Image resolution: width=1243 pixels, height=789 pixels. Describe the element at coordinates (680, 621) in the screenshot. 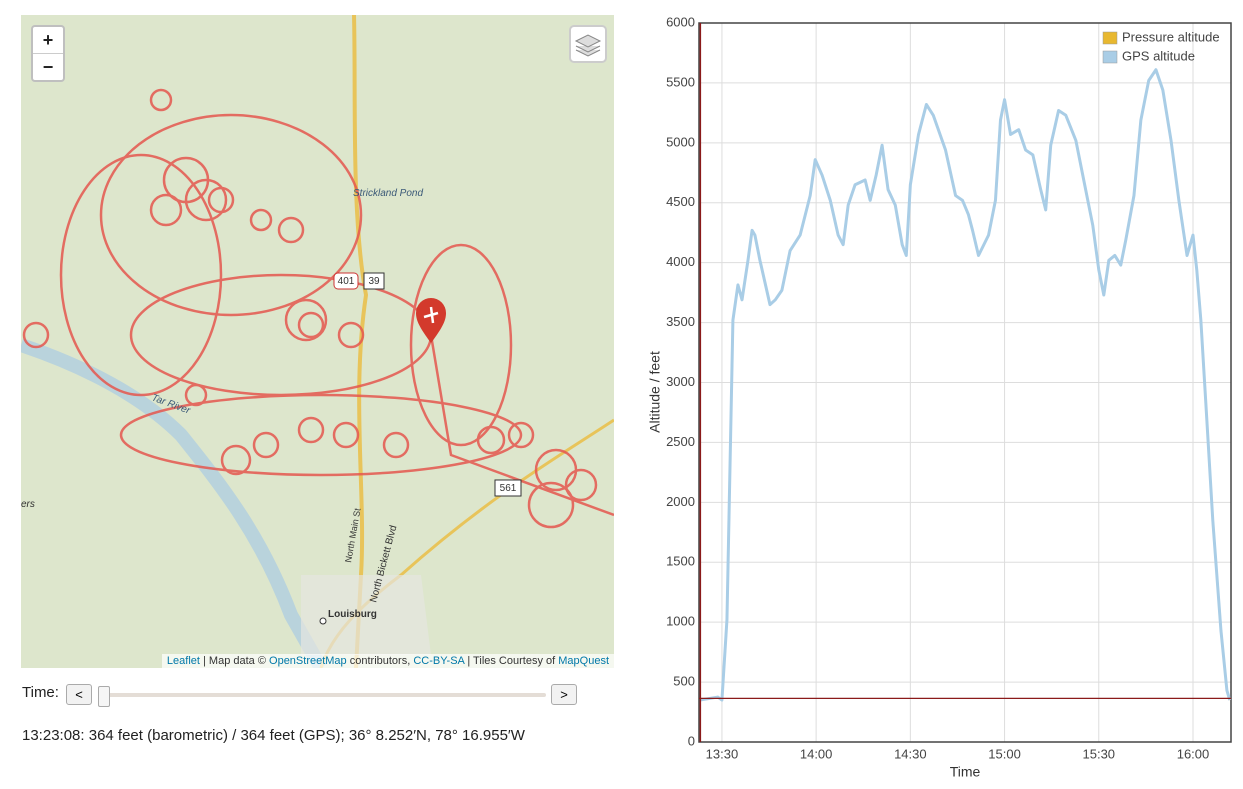

I see `y-tick-label: 1000` at that location.